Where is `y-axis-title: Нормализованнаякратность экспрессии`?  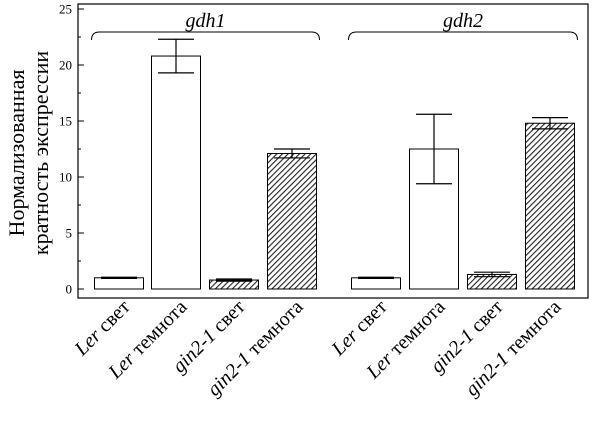 y-axis-title: Нормализованнаякратность экспрессии is located at coordinates (28, 153).